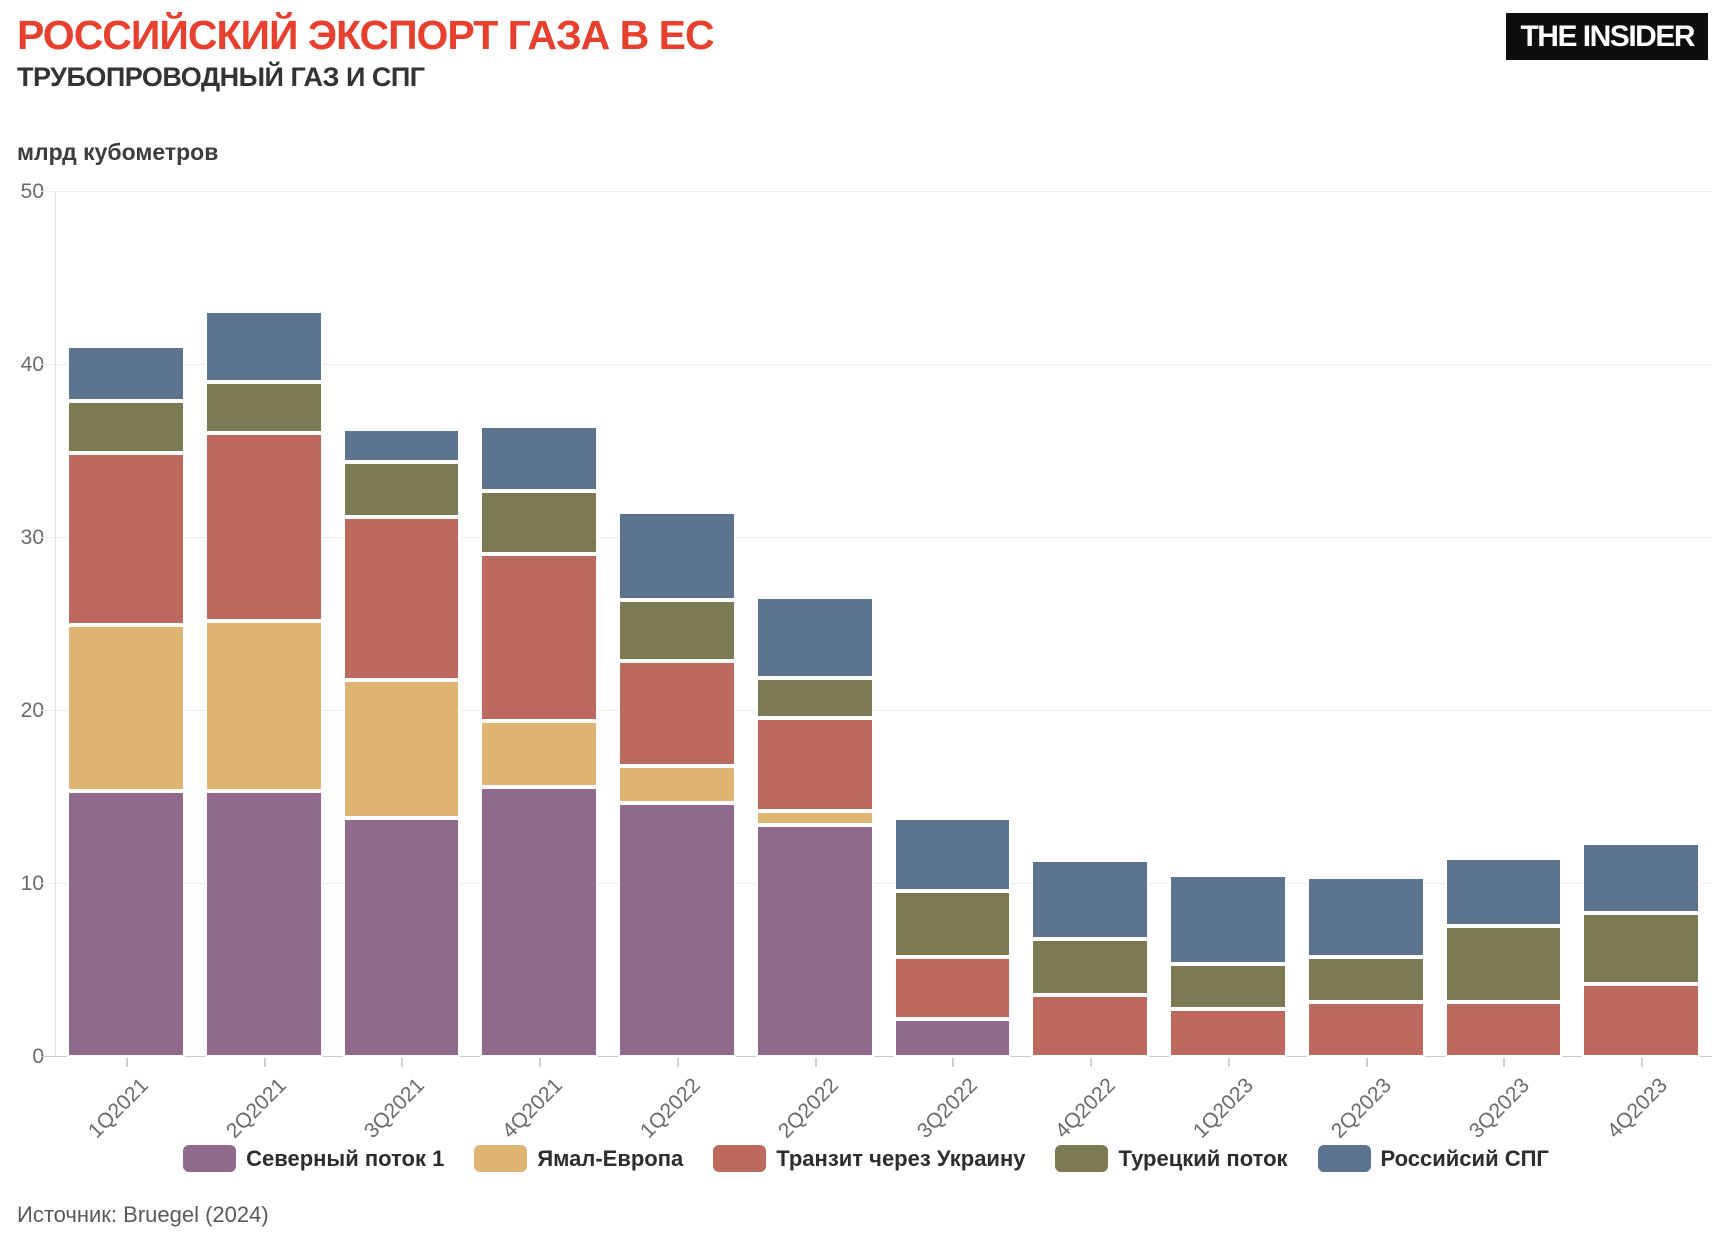 The width and height of the screenshot is (1732, 1245). What do you see at coordinates (947, 1108) in the screenshot?
I see `x-tick-label: 3Q2022` at bounding box center [947, 1108].